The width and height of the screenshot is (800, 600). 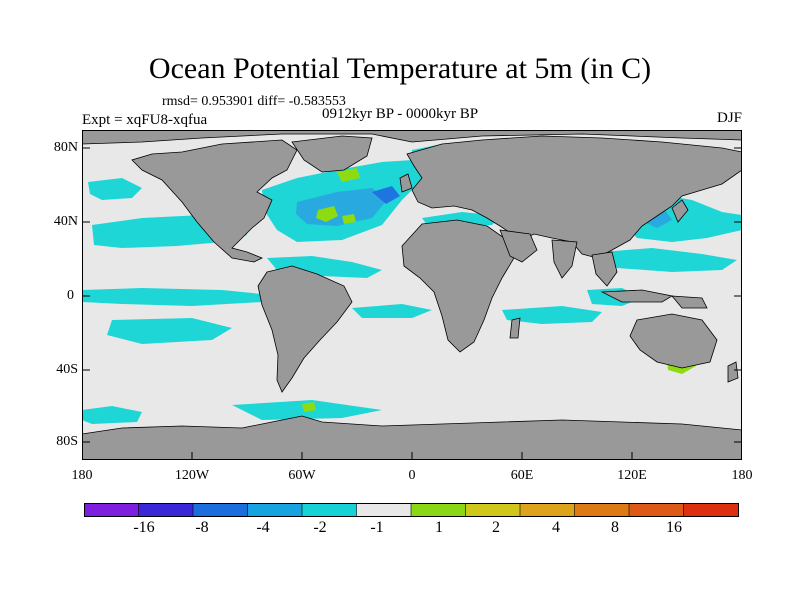 I want to click on experiment-label: Expt = xqFU8-xqfua, so click(x=145, y=120).